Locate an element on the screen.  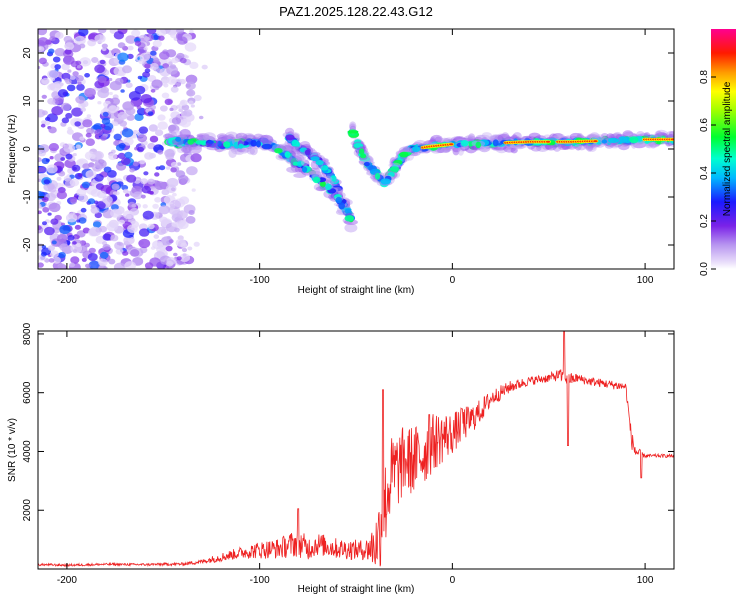
colorbar-tick-label: 0.8 is located at coordinates (704, 77).